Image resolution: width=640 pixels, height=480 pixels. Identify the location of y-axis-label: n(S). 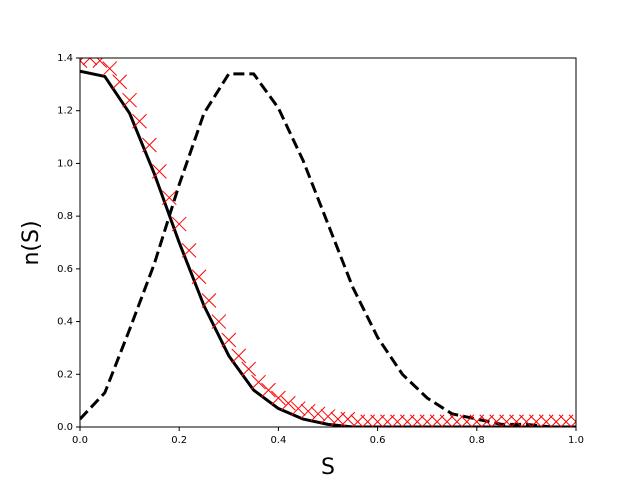
(31, 242).